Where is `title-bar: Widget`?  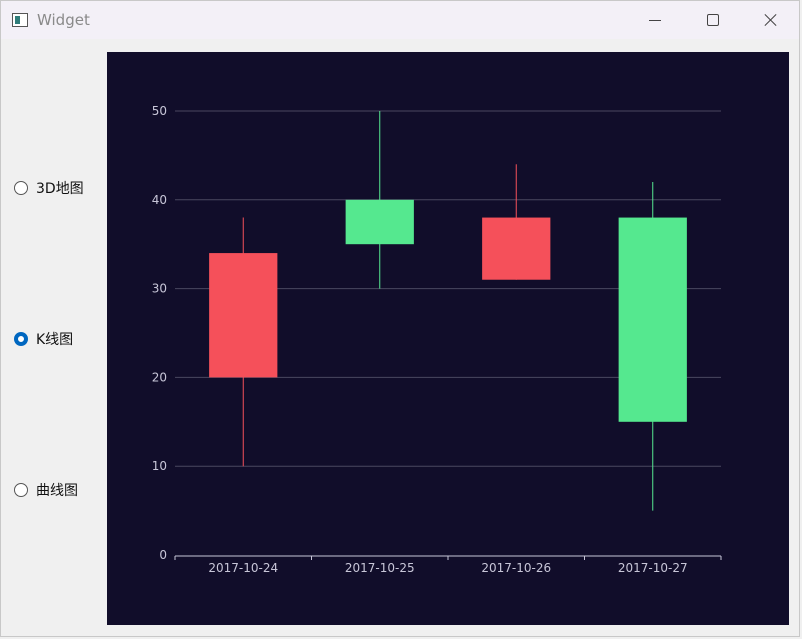 title-bar: Widget is located at coordinates (400, 20).